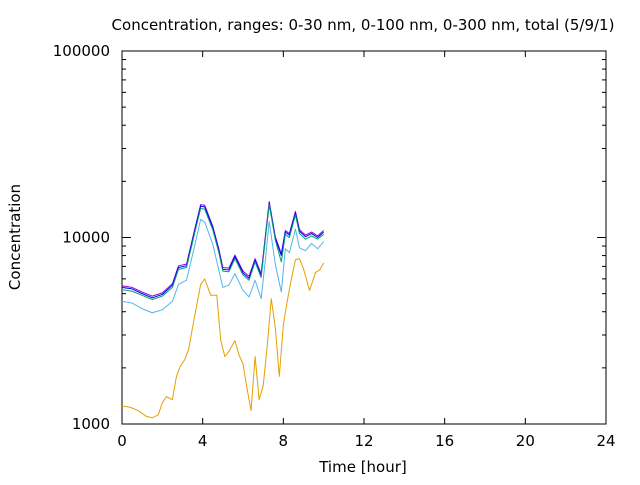  What do you see at coordinates (444, 441) in the screenshot?
I see `x-tick-label: 16` at bounding box center [444, 441].